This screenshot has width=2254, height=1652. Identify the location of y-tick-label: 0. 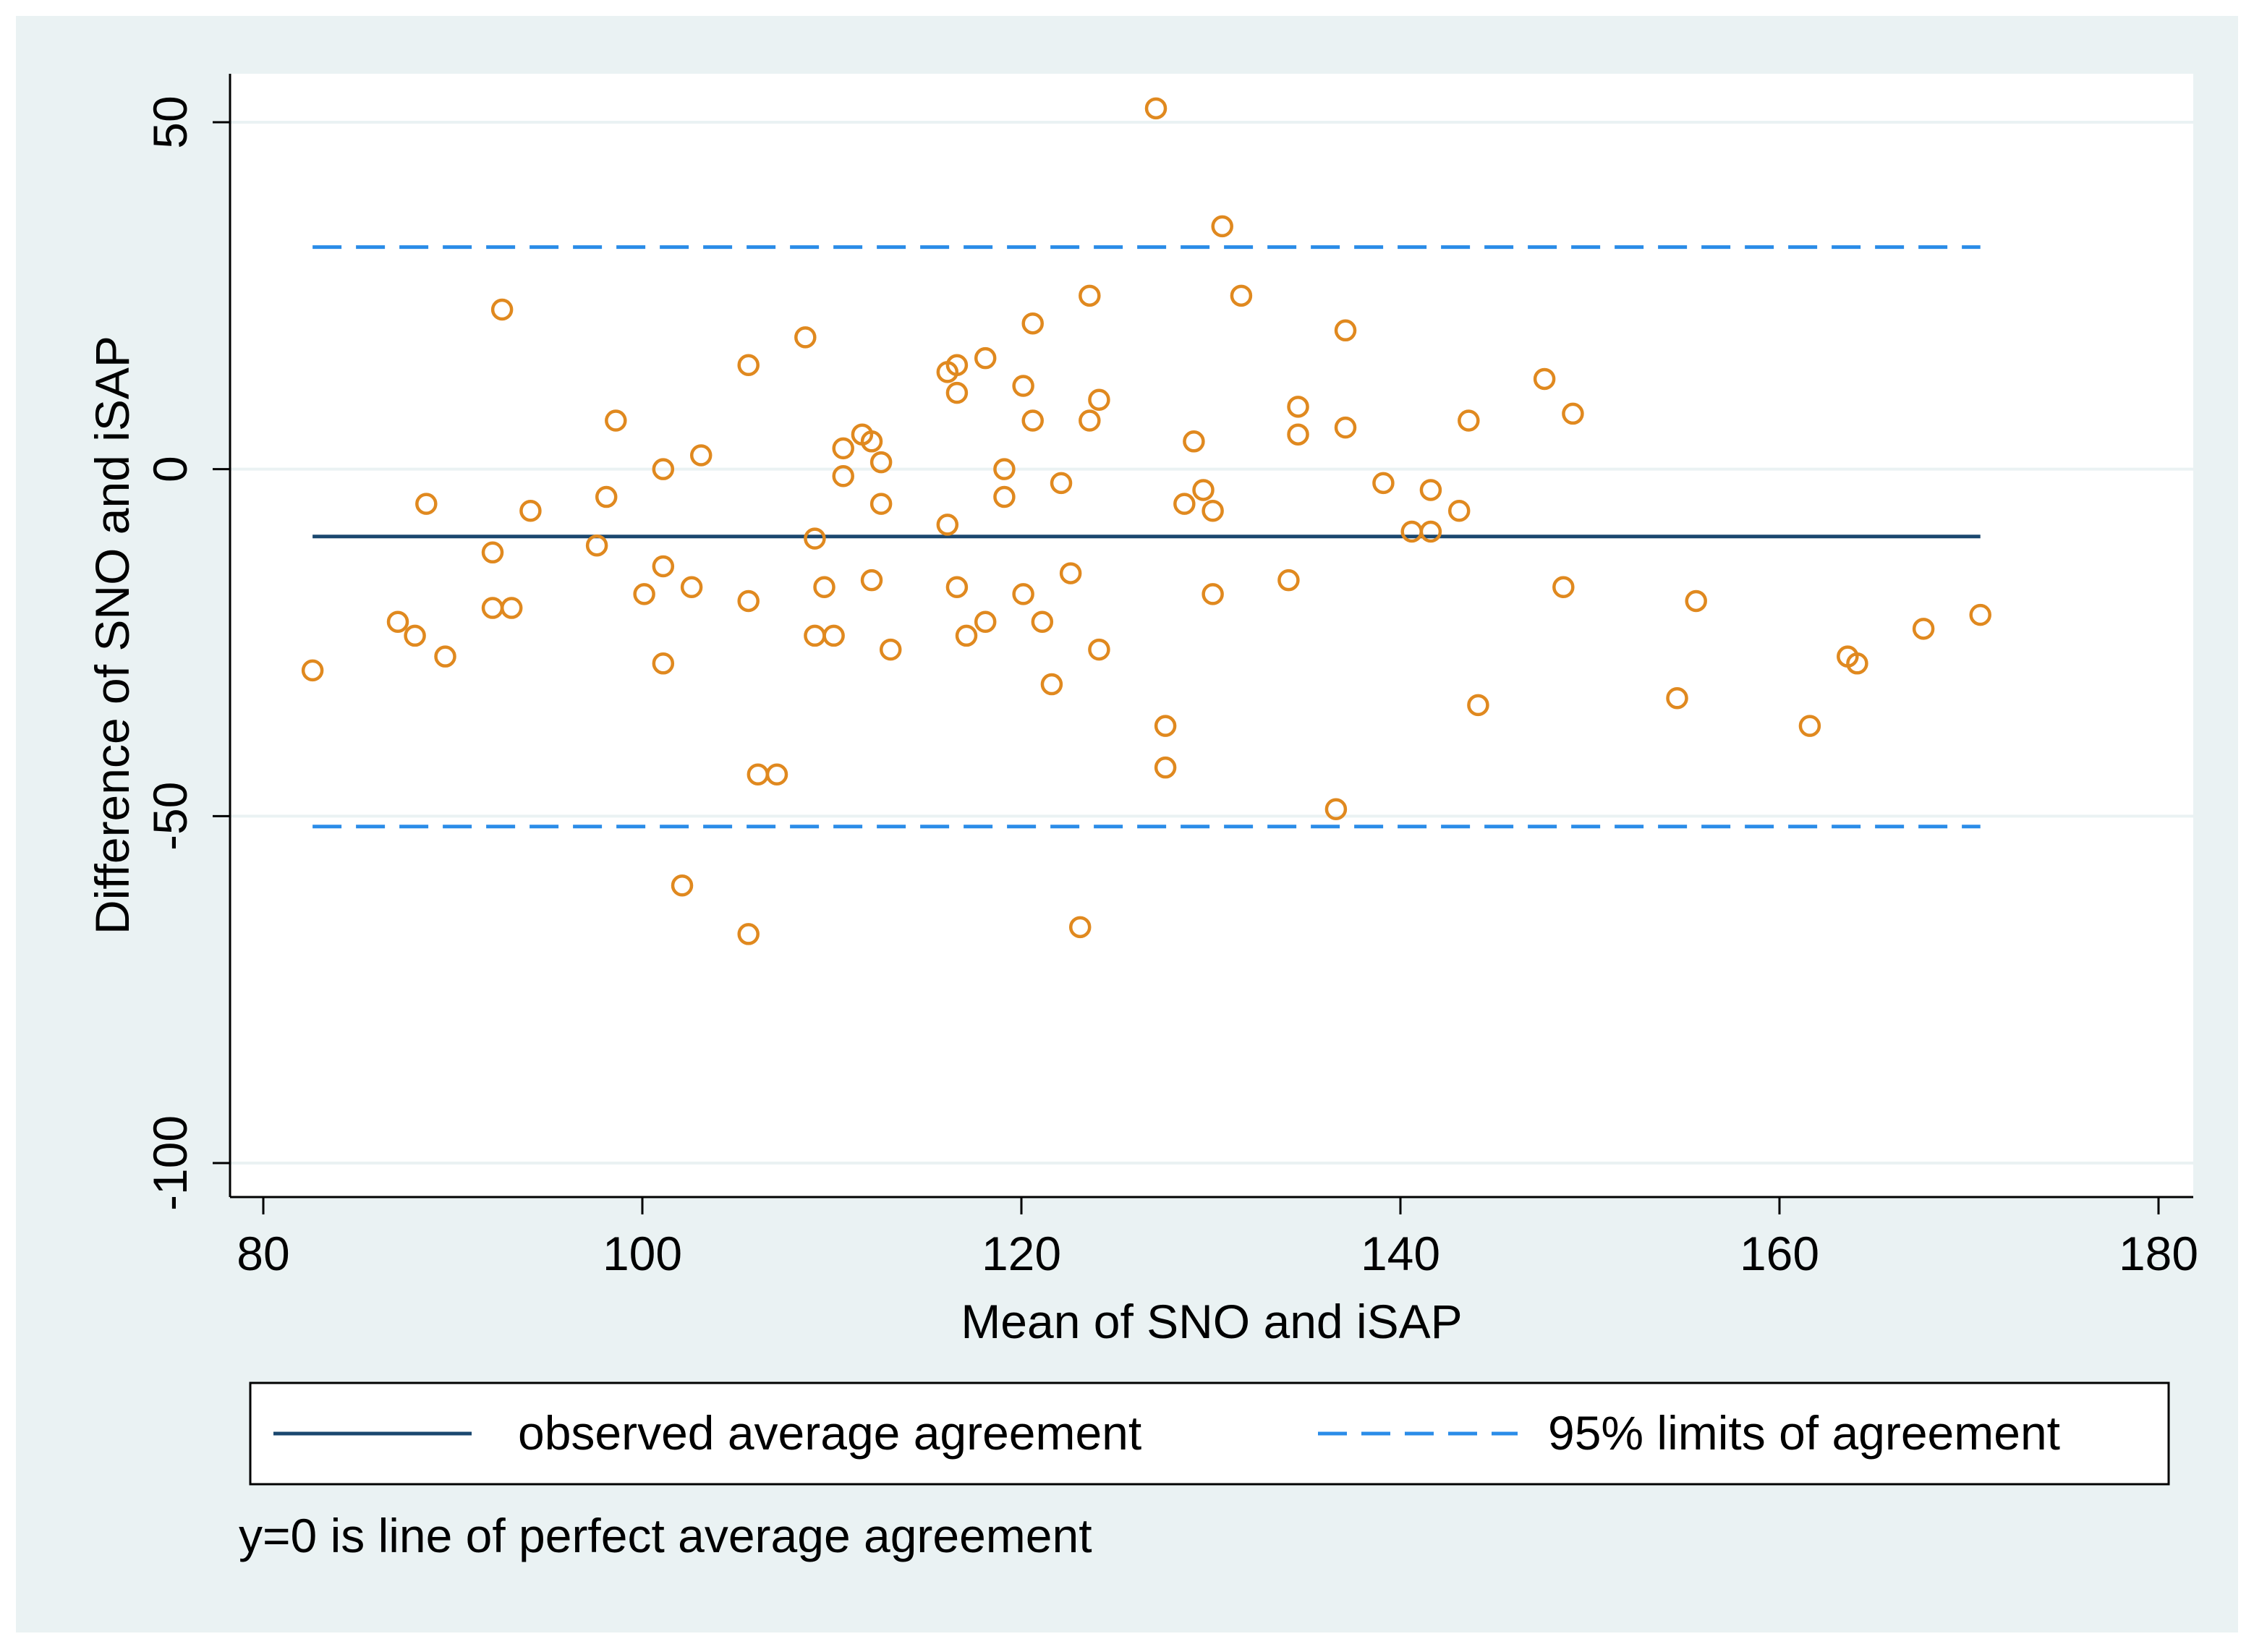
(170, 469).